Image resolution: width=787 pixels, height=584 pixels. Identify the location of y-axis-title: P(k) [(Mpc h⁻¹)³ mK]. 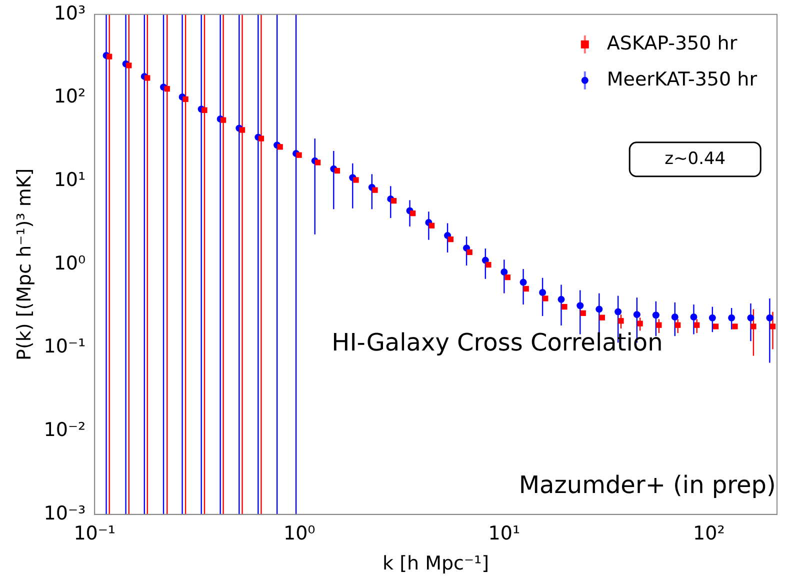
(24, 264).